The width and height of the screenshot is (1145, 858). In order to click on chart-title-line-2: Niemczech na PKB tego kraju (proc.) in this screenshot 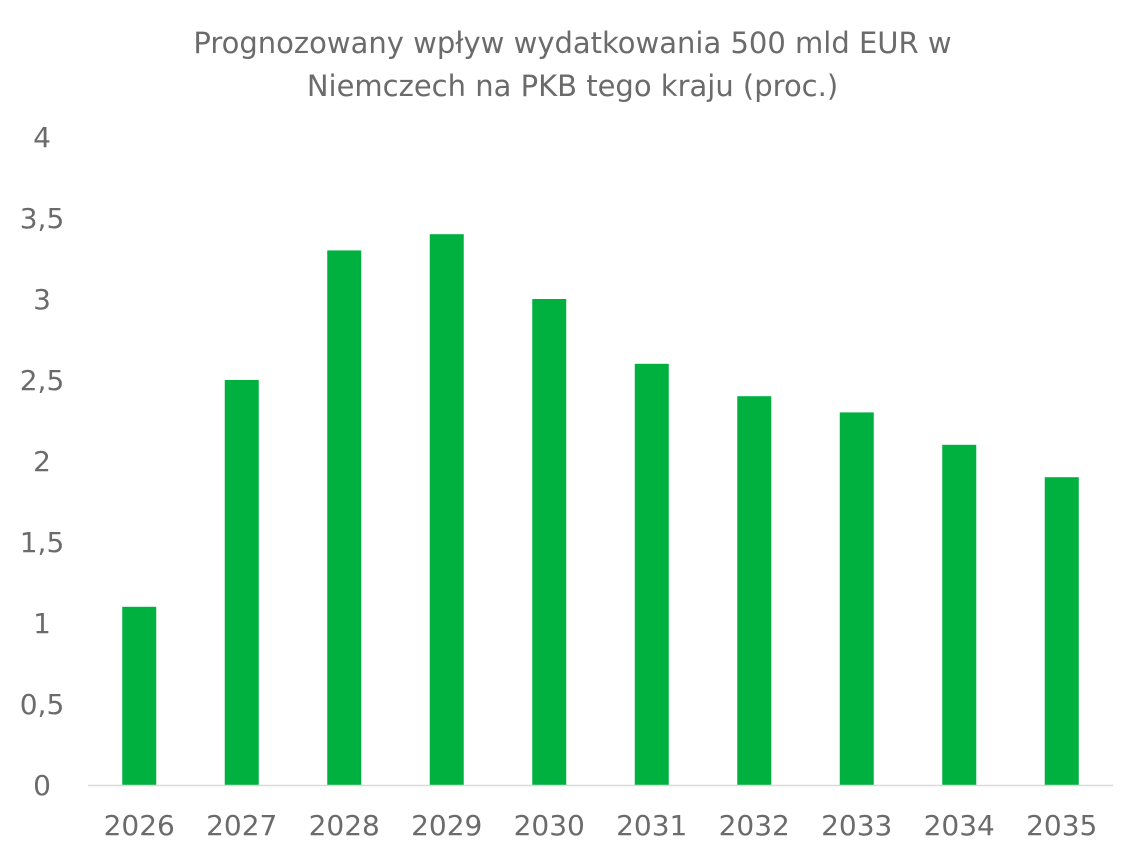, I will do `click(572, 86)`.